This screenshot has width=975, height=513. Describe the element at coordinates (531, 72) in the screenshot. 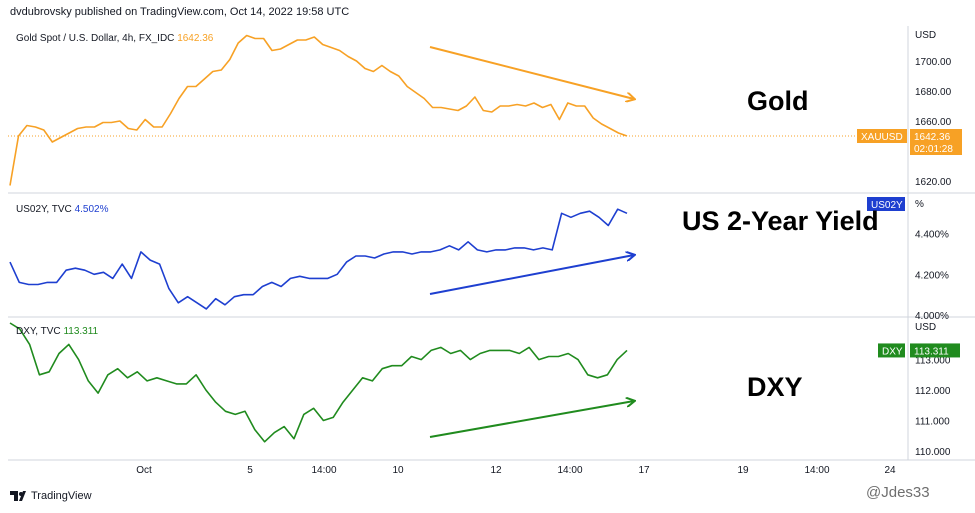

I see `gold-trend-arrow` at that location.